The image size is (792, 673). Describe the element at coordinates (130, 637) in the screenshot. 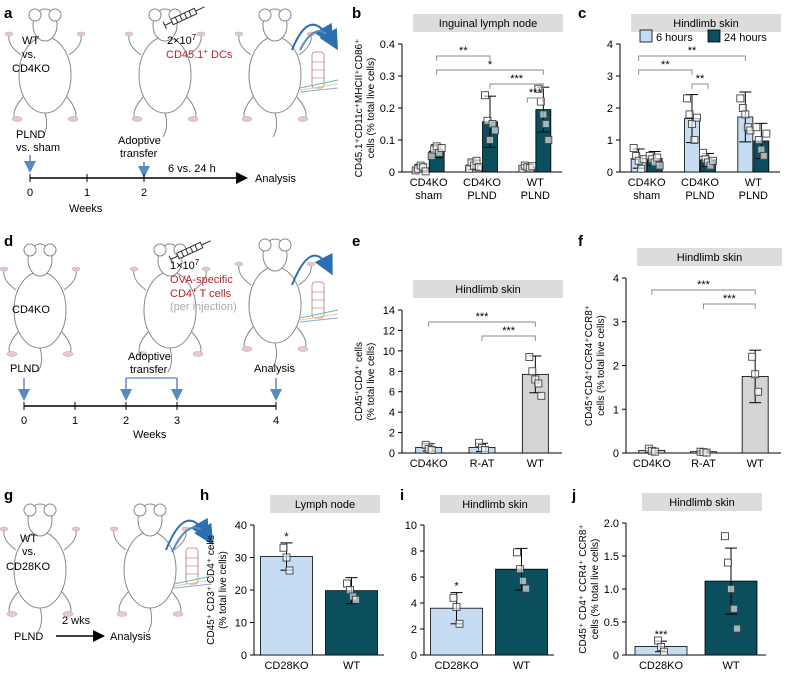

I see `timeline-g-analysis: Analysis` at that location.